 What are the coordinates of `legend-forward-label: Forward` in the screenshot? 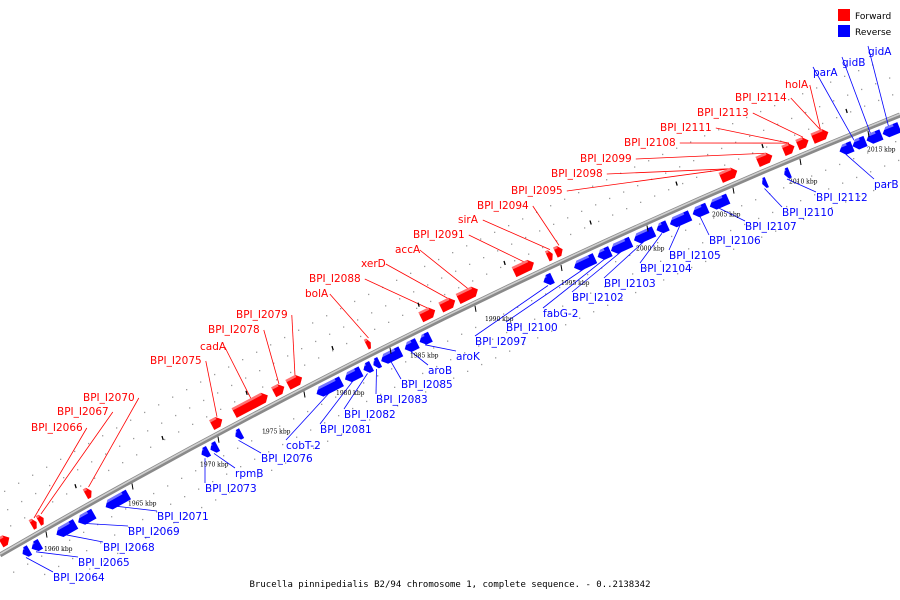 It's located at (873, 17).